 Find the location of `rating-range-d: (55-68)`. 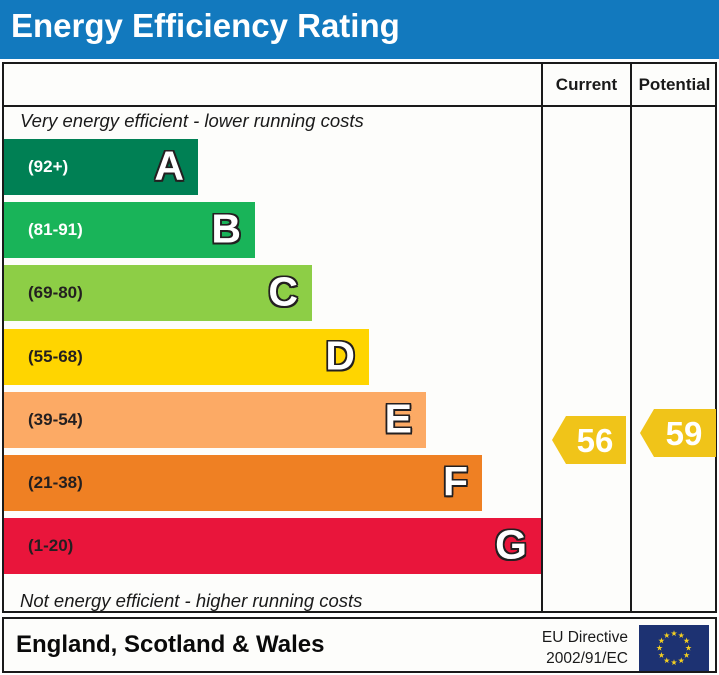

rating-range-d: (55-68) is located at coordinates (55, 356).